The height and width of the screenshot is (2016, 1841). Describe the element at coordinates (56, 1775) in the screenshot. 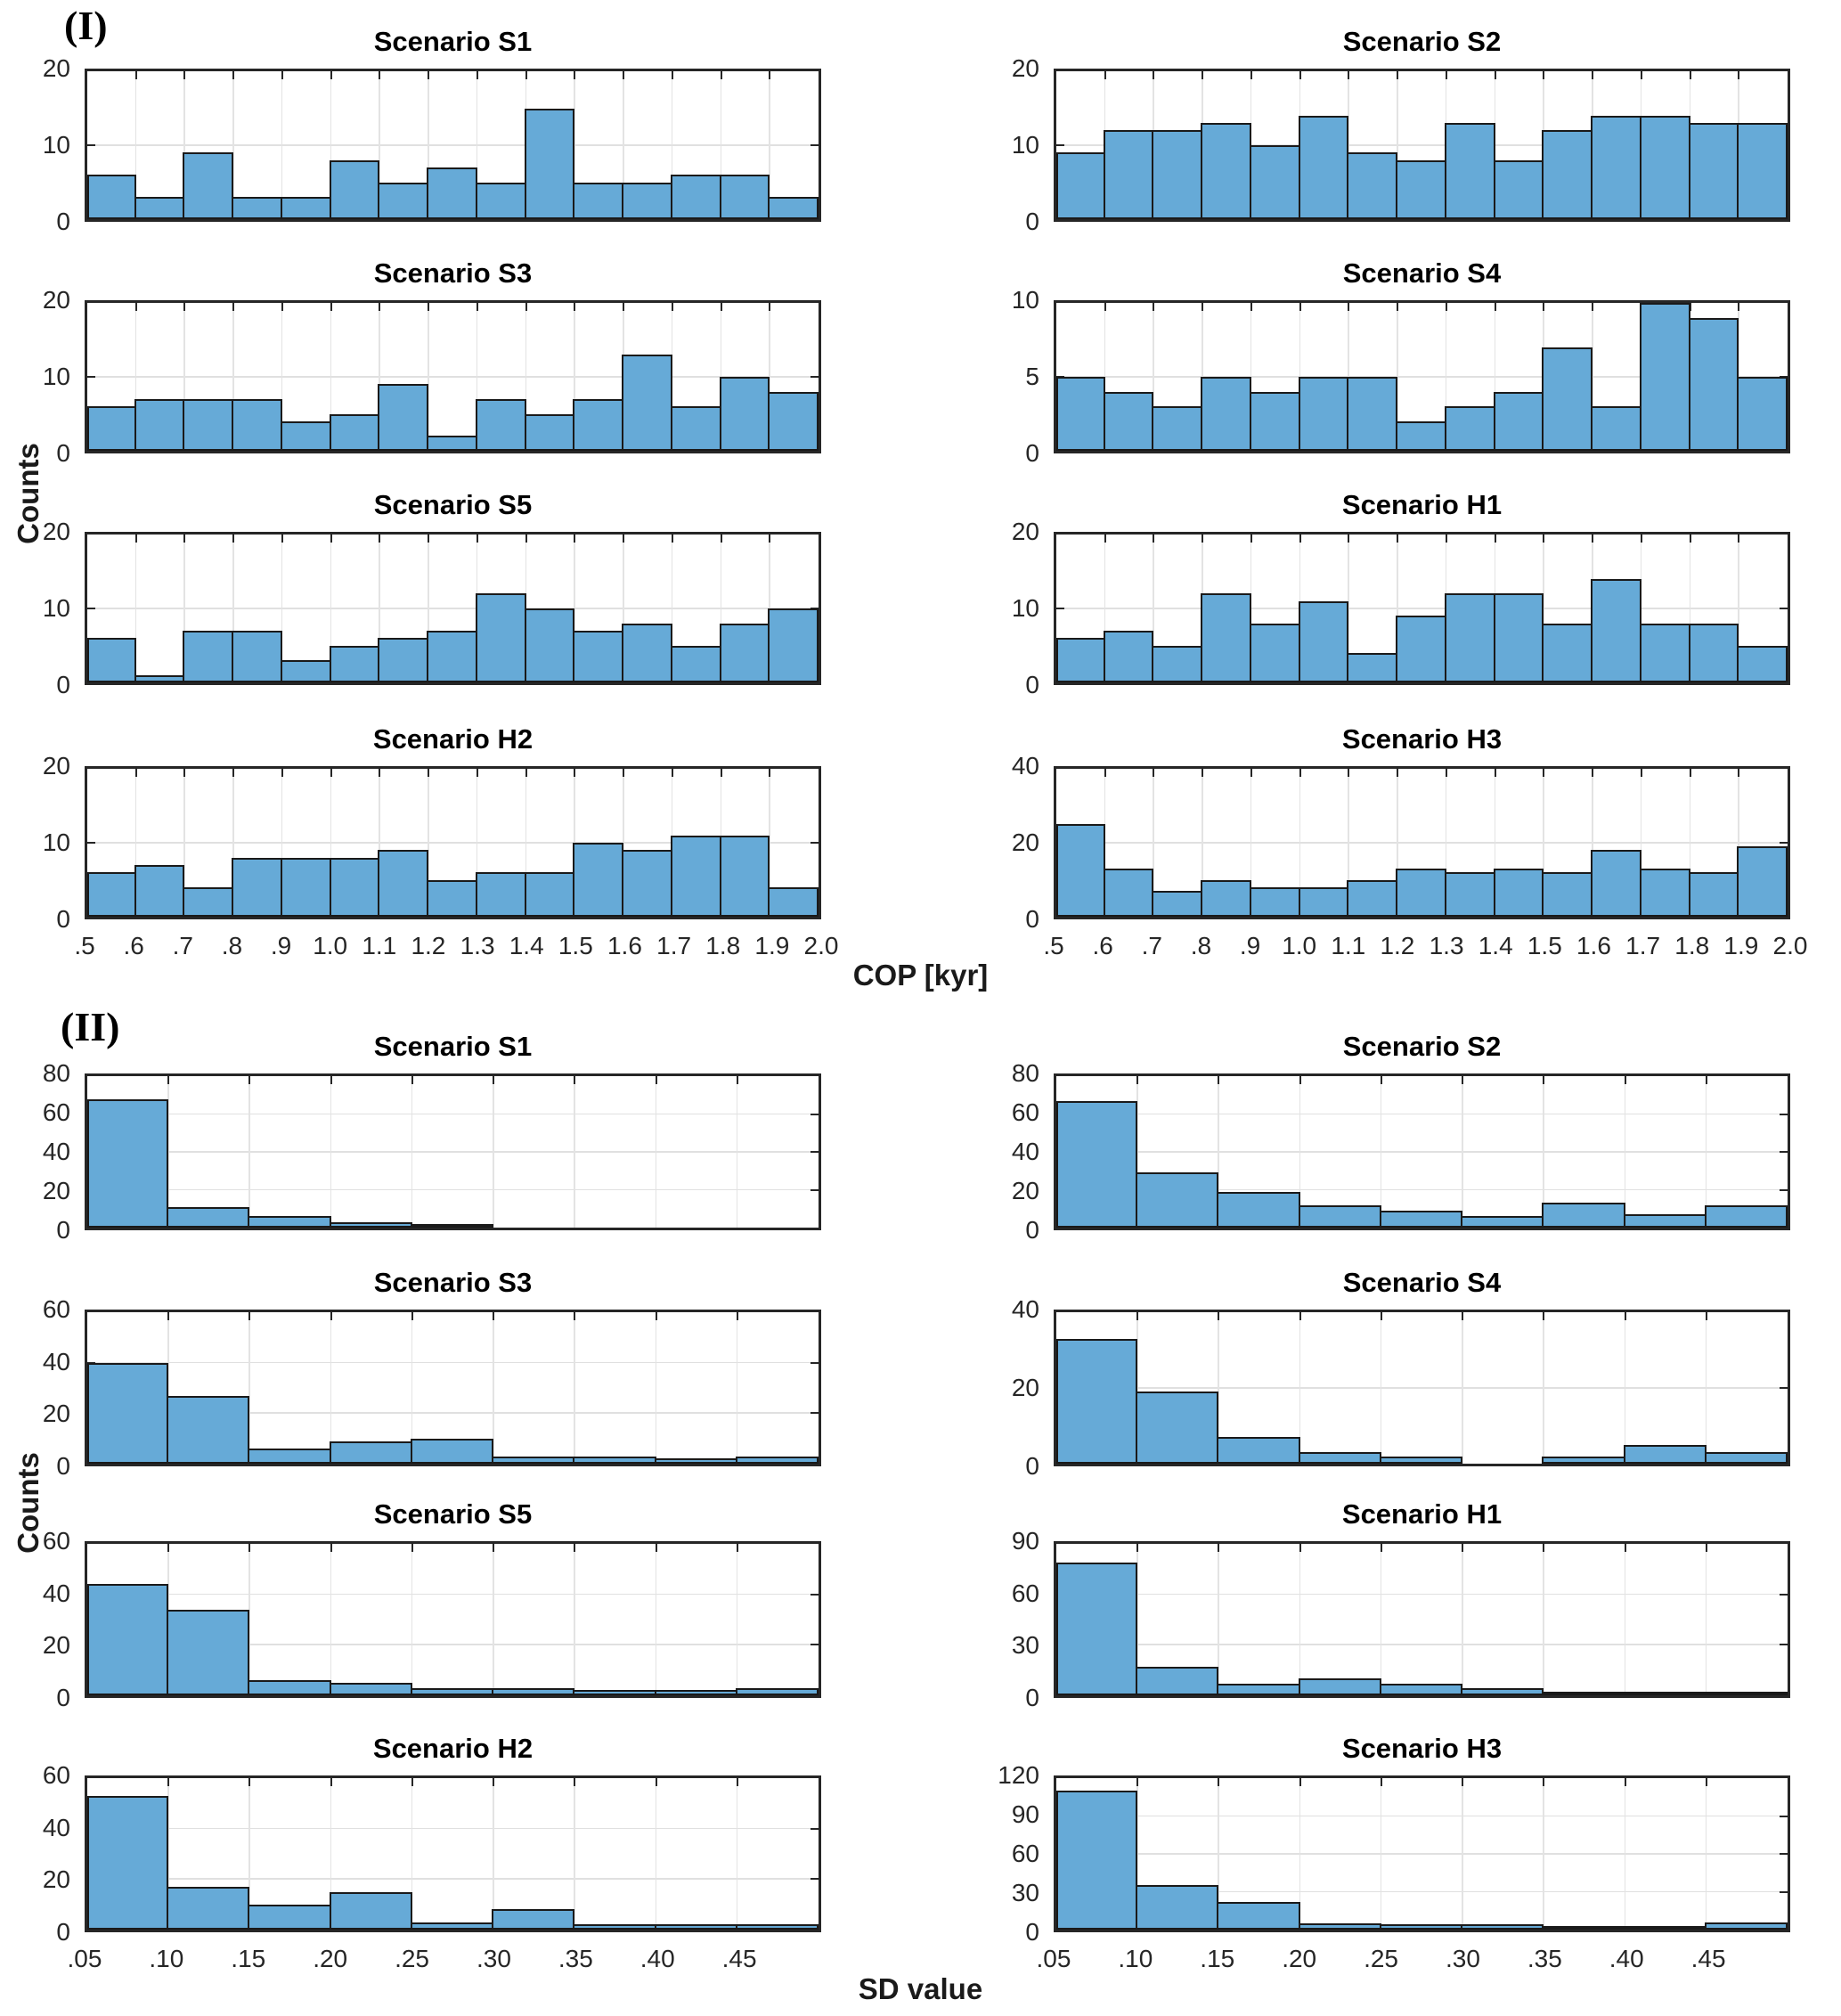

I see `y-tick-label: 60` at that location.